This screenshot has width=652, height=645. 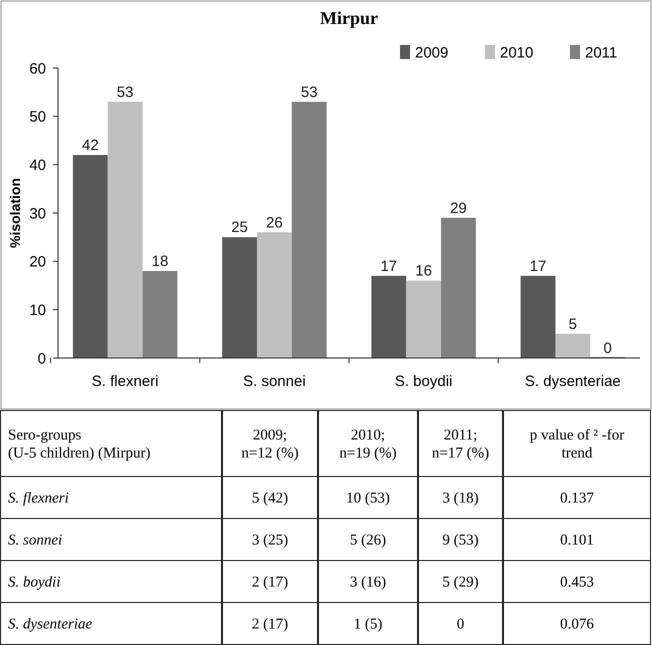 I want to click on text: S. boydii, so click(x=34, y=582).